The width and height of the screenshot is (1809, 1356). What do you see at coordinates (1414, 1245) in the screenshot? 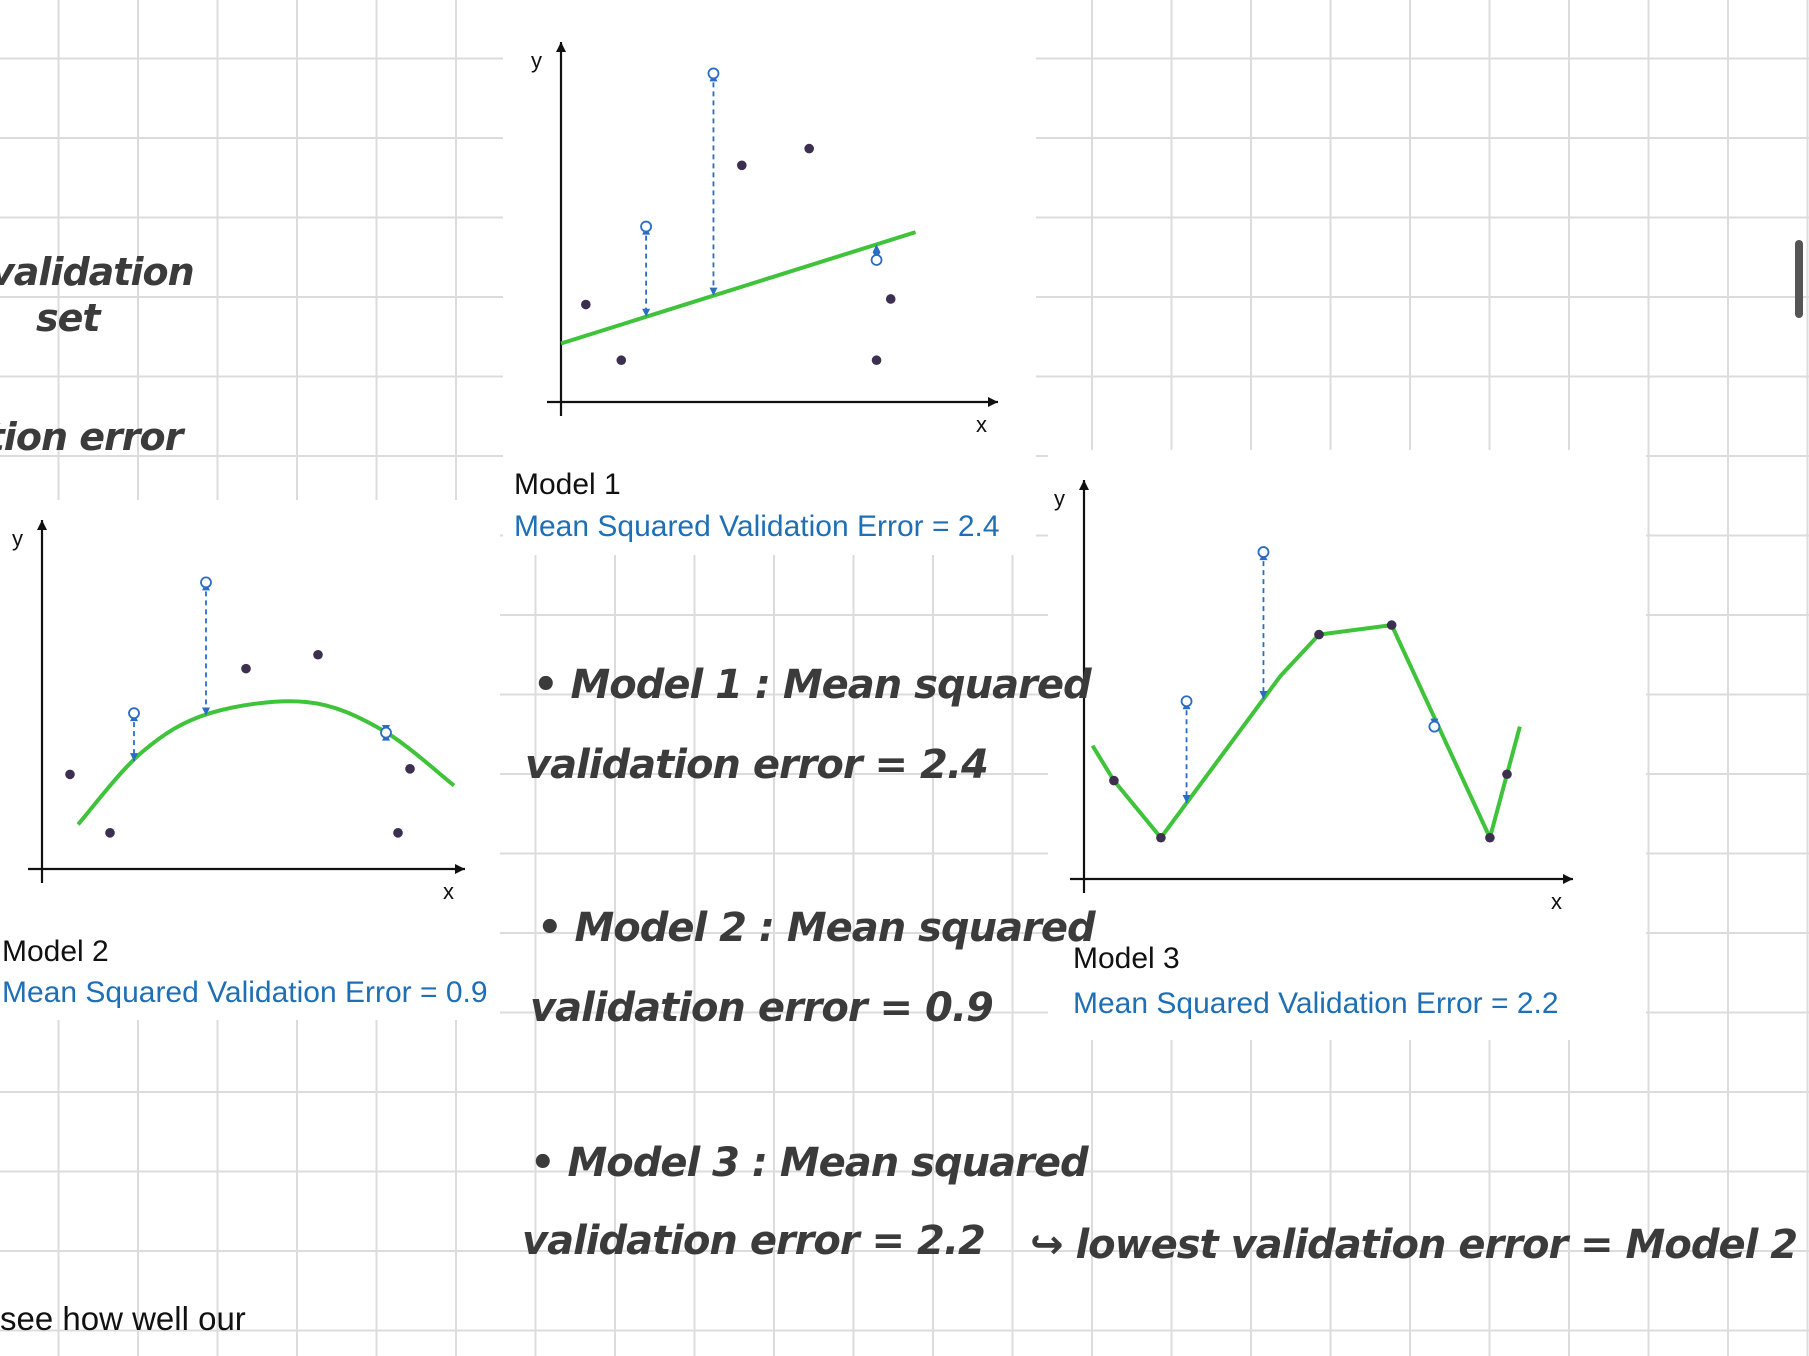
I see `conclusion-note: ↪ lowest validation error = Model 2` at bounding box center [1414, 1245].